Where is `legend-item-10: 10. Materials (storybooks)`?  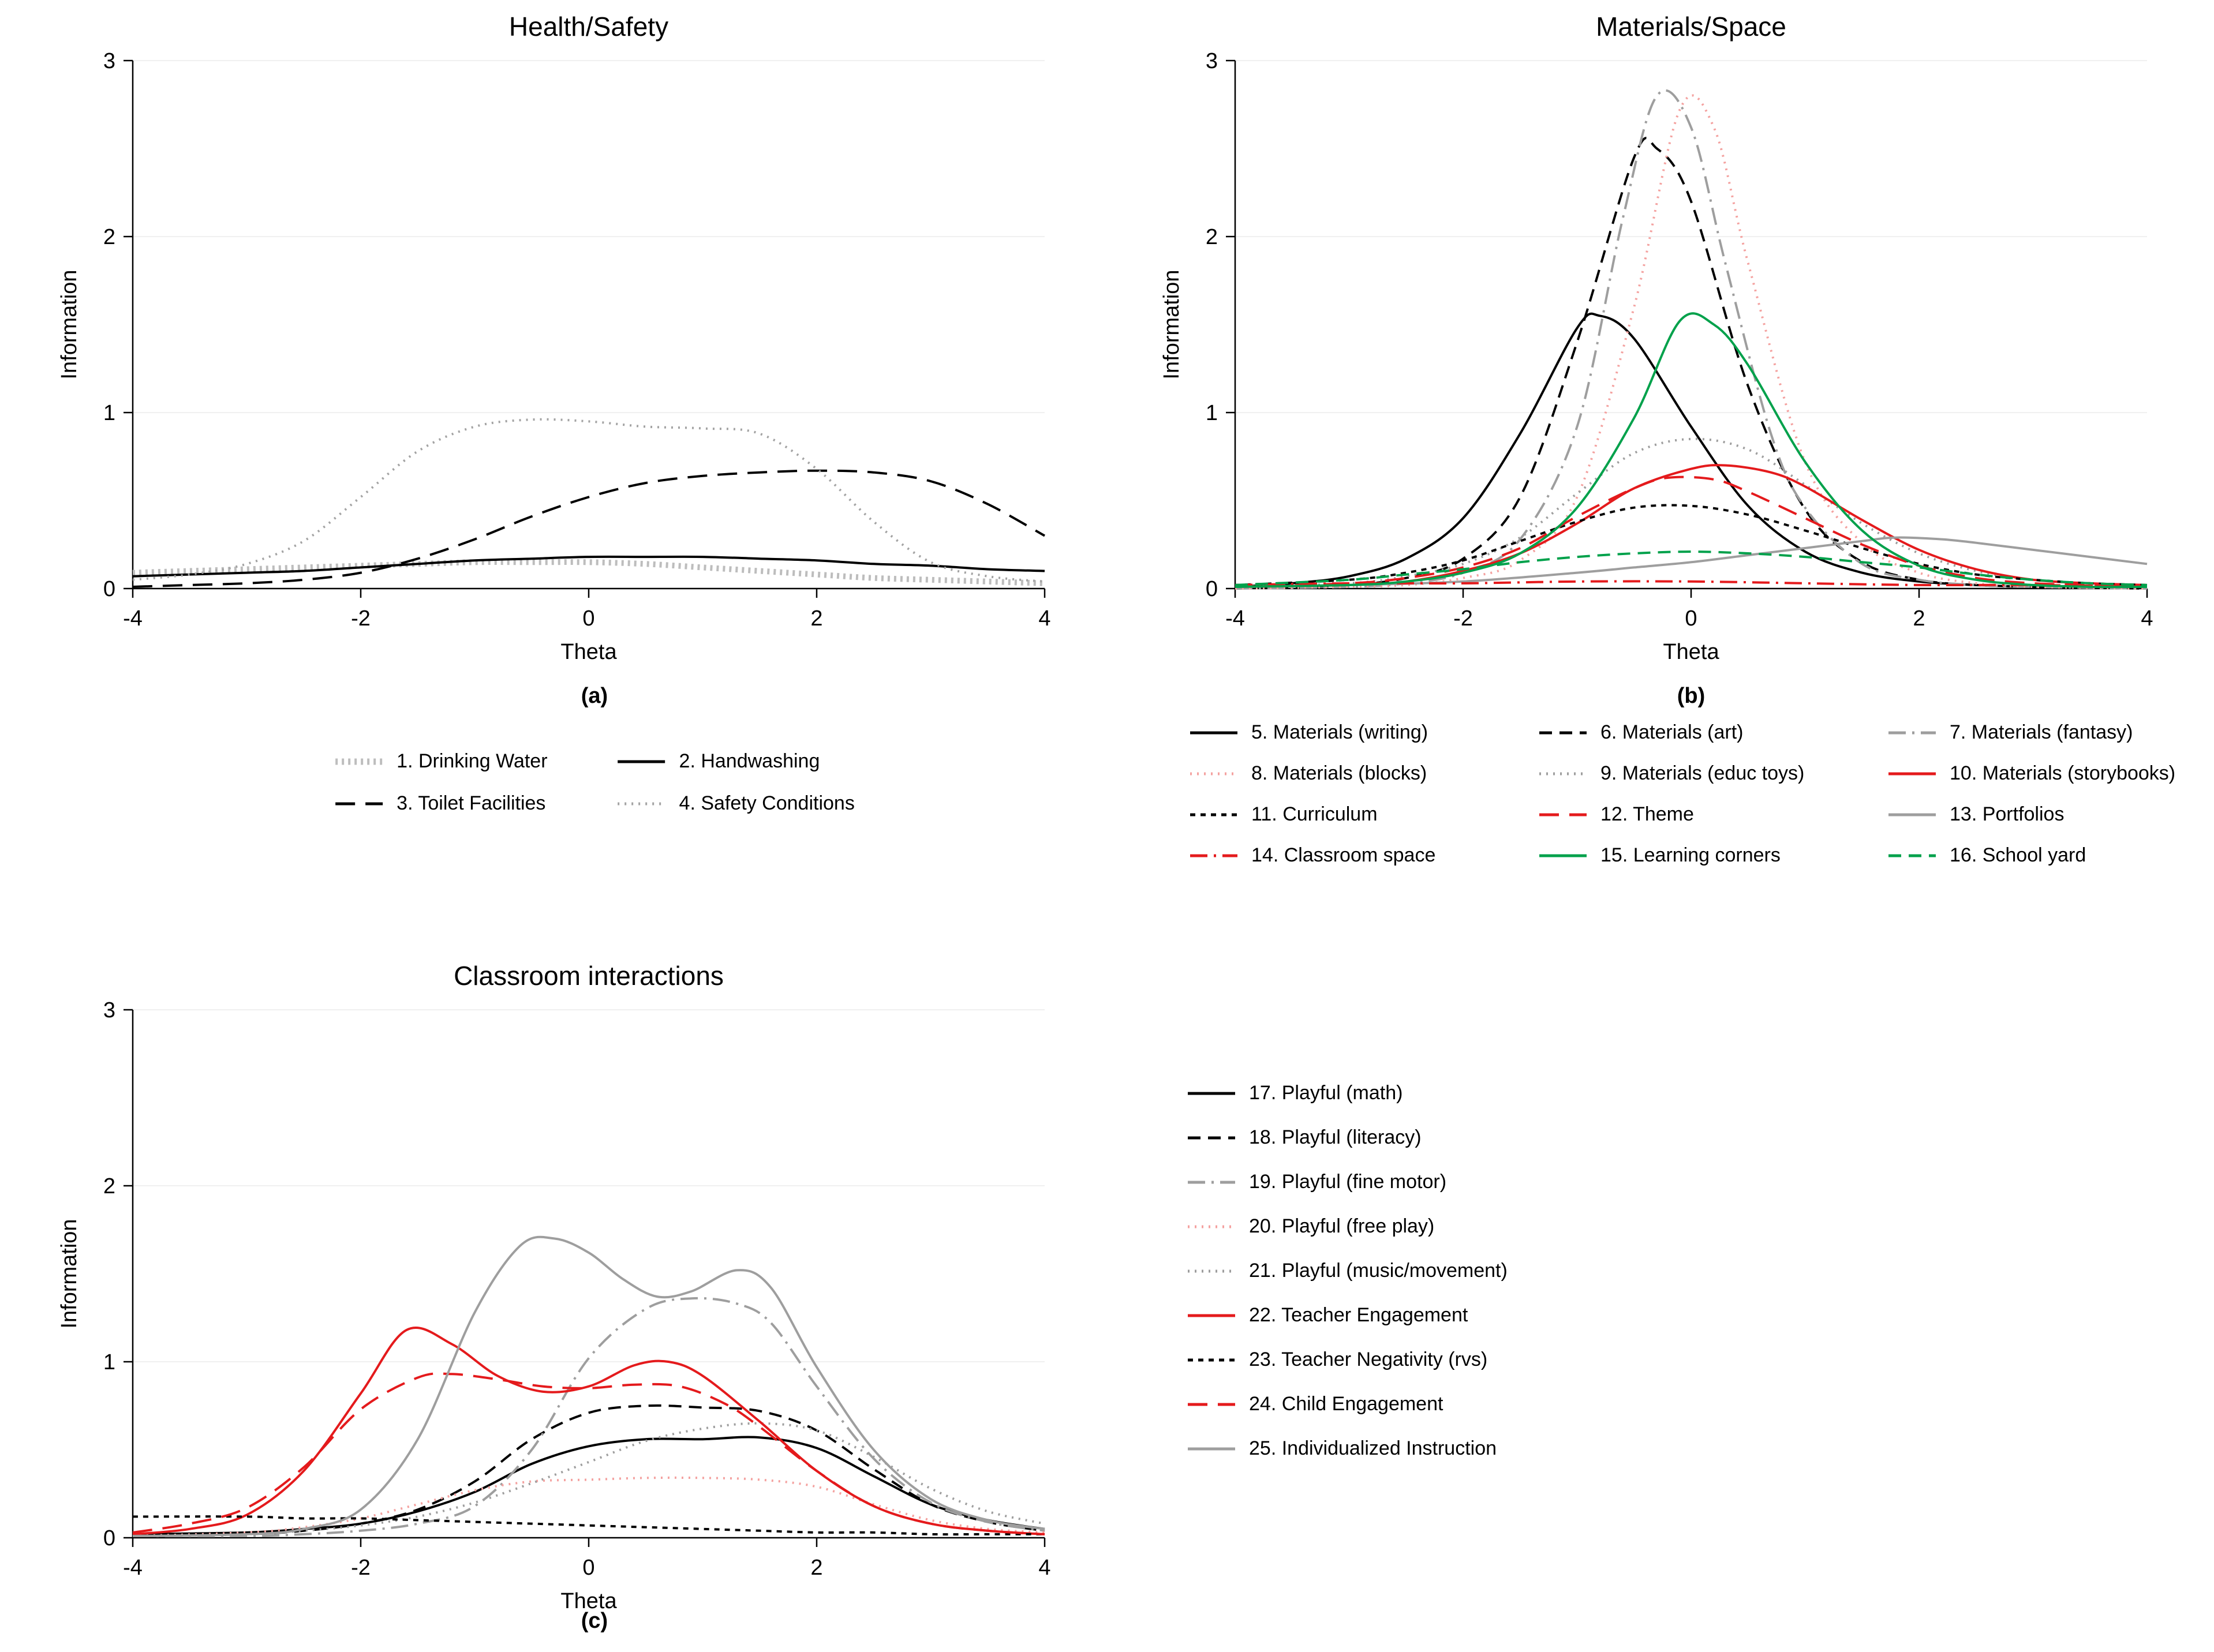 legend-item-10: 10. Materials (storybooks) is located at coordinates (2031, 773).